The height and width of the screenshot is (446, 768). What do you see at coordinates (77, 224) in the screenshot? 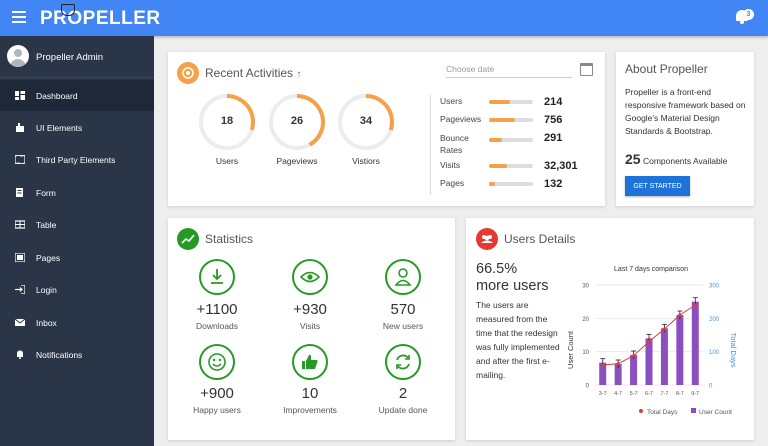
I see `sidebar-item-table: Table` at bounding box center [77, 224].